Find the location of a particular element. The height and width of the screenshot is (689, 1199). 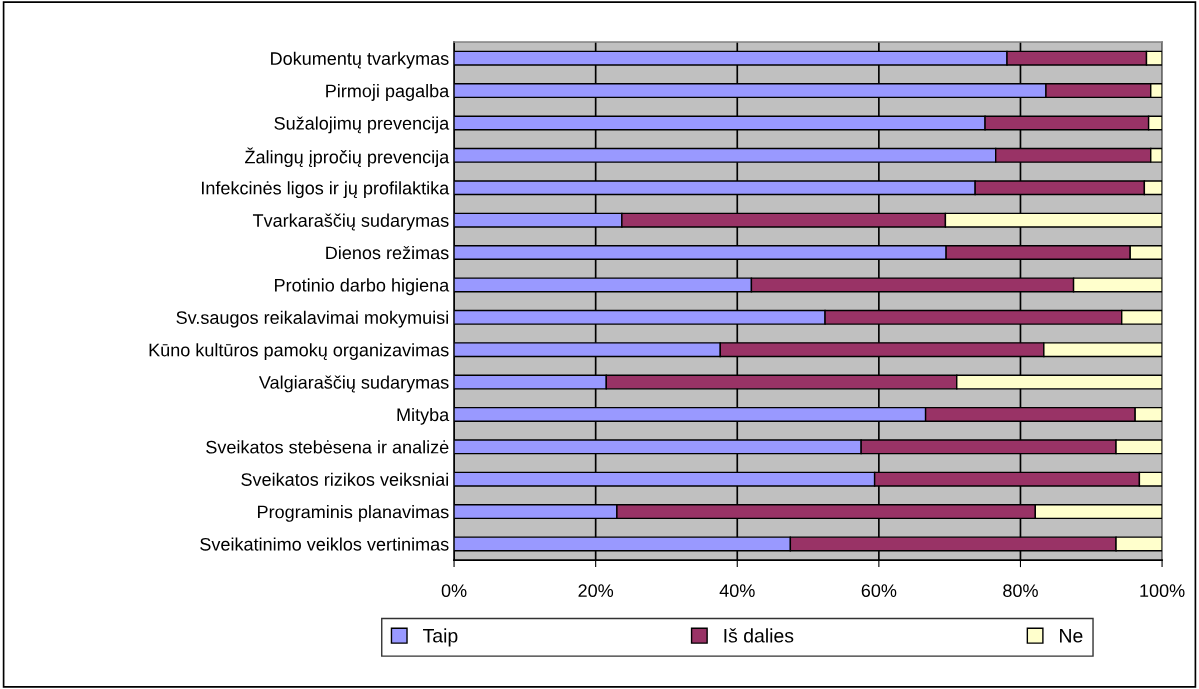

y-tick-label: Infekcinės ligos ir jų profilaktika is located at coordinates (326, 190).